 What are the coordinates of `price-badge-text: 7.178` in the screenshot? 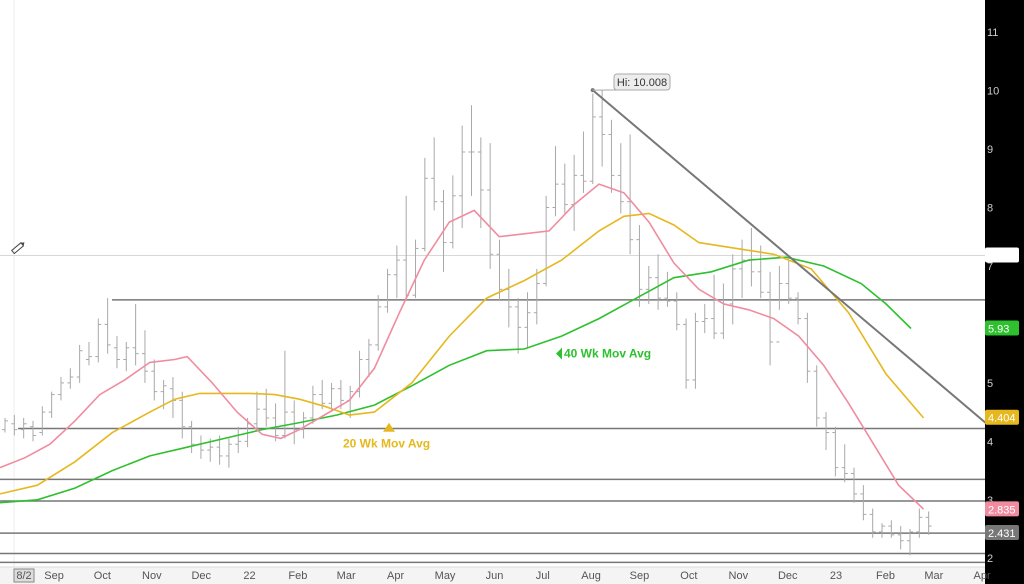 It's located at (1002, 257).